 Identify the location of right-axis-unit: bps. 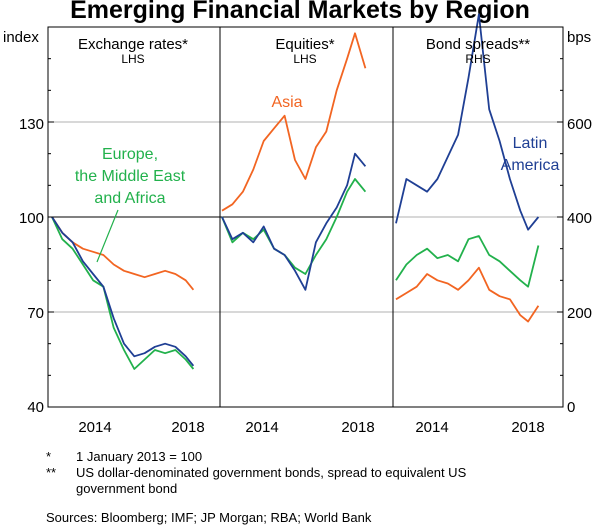
(579, 37).